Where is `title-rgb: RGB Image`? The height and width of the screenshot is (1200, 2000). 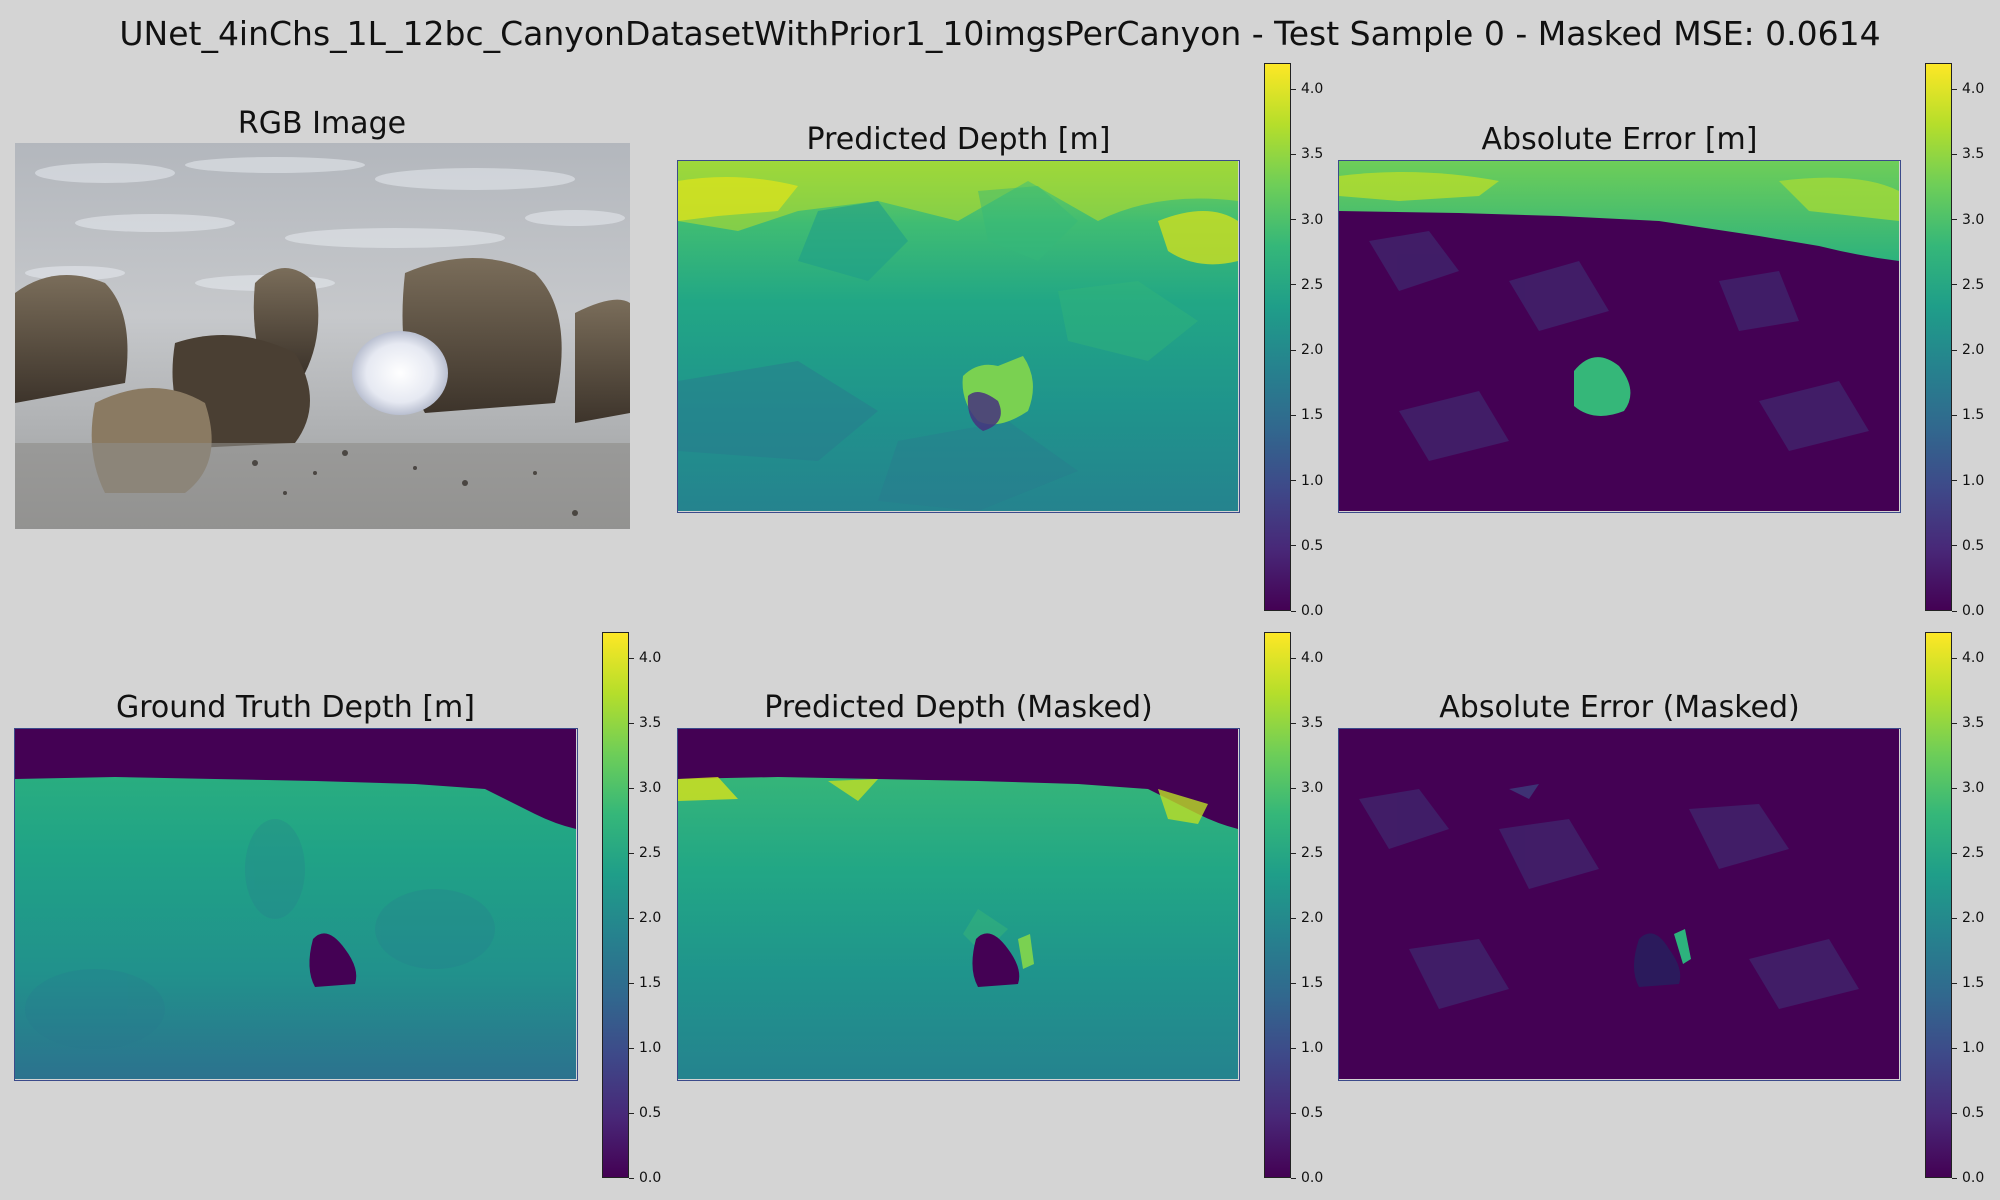 title-rgb: RGB Image is located at coordinates (322, 123).